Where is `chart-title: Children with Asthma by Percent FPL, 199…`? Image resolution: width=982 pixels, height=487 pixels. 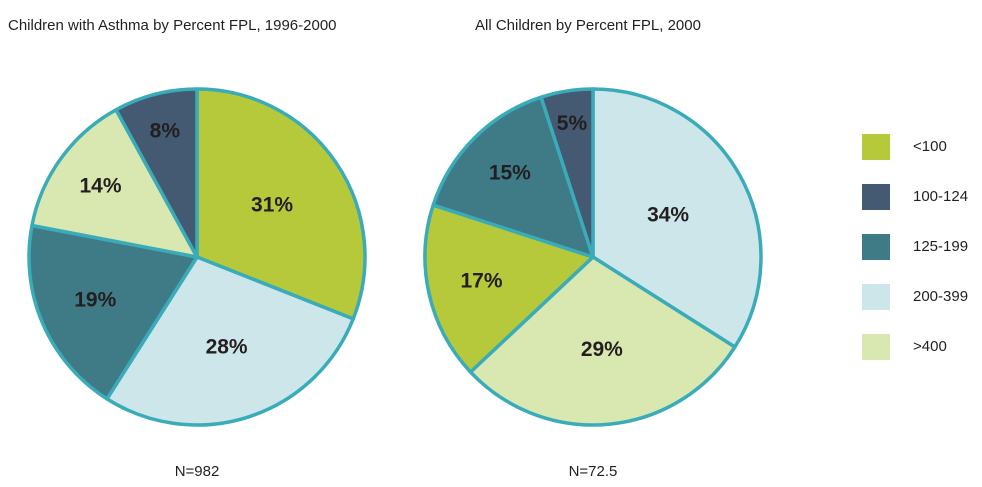 chart-title: Children with Asthma by Percent FPL, 199… is located at coordinates (172, 25).